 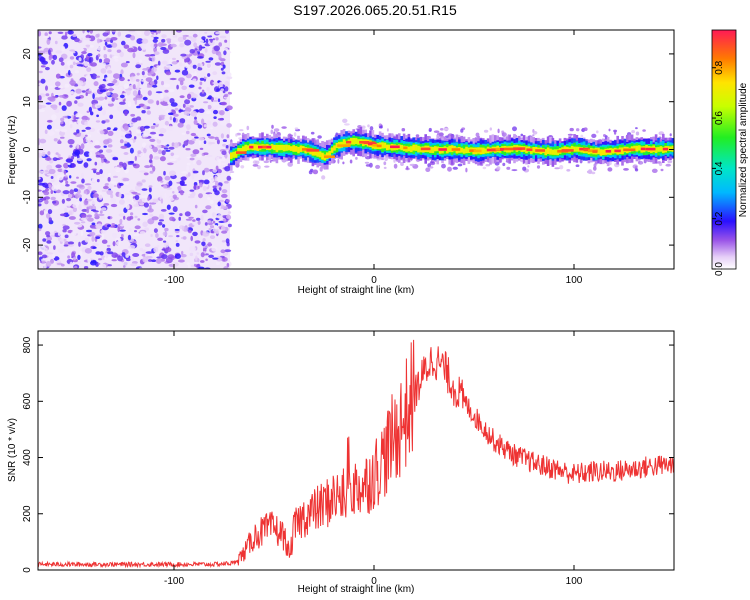 I want to click on colorbar-tick-label: 0.6, so click(x=719, y=118).